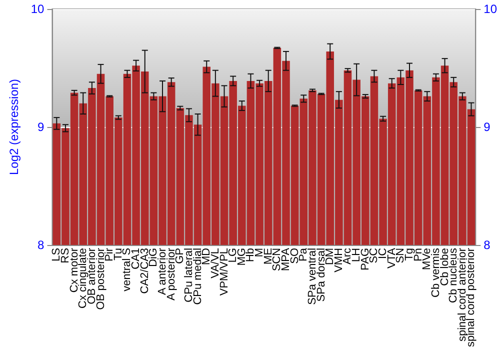 The height and width of the screenshot is (350, 500). I want to click on x-tick-label: RS, so click(65, 256).